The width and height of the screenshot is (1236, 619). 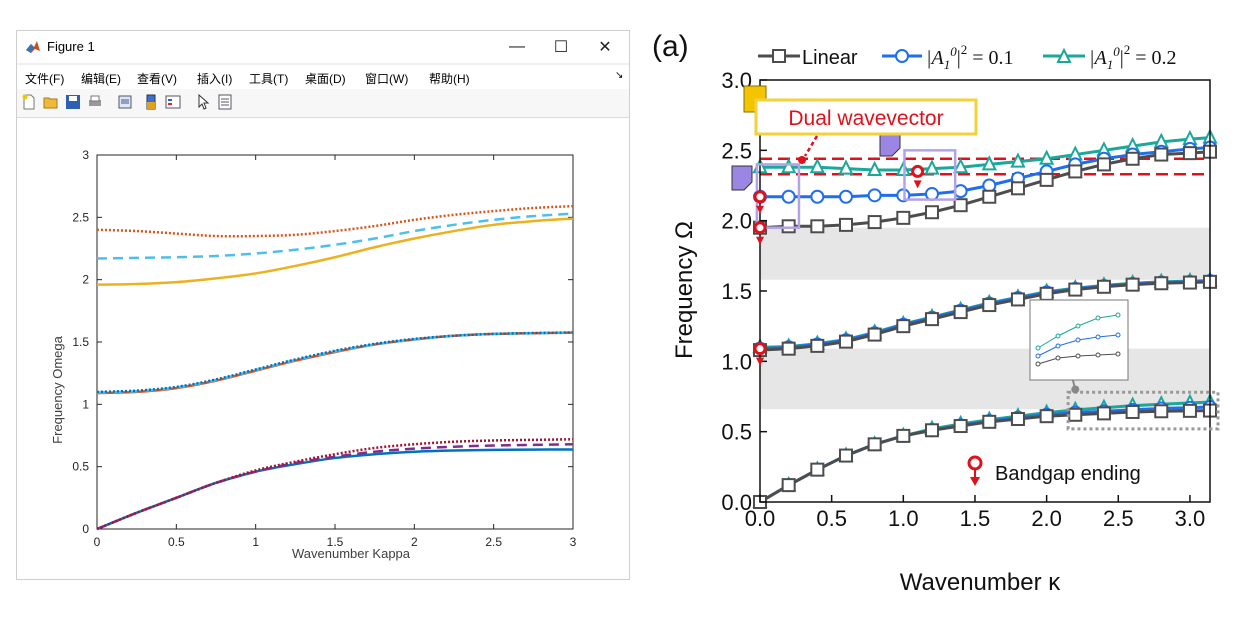 What do you see at coordinates (742, 178) in the screenshot?
I see `purple-tag-icon` at bounding box center [742, 178].